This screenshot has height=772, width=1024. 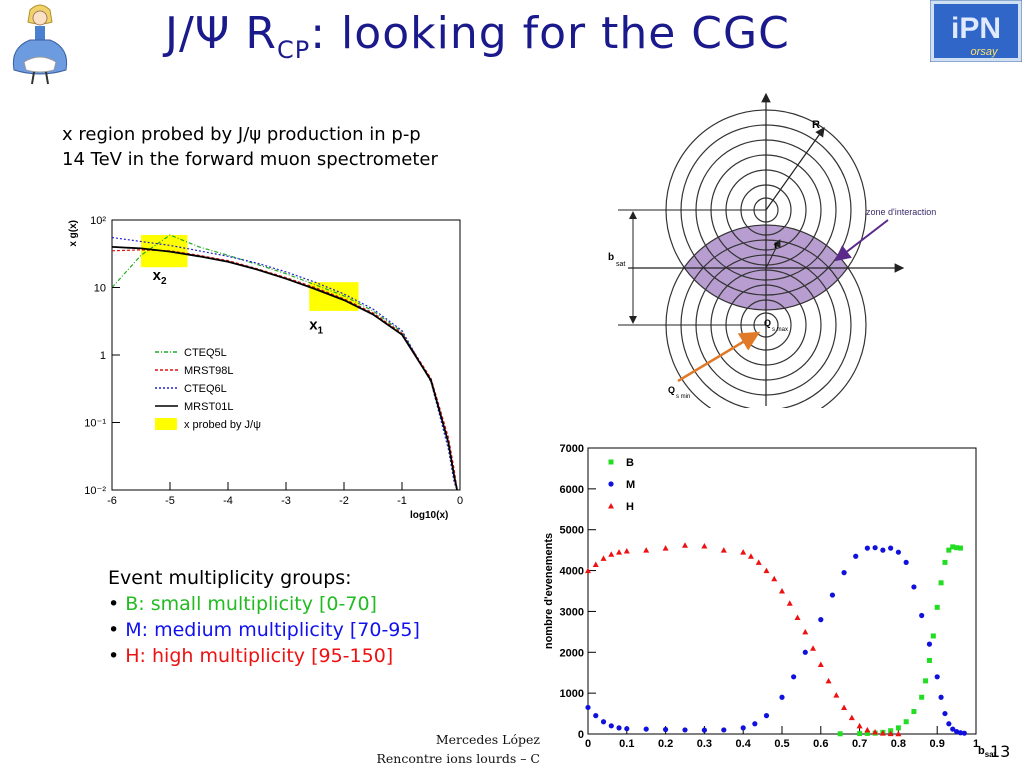 I want to click on group-text-B: B: small multiplicity [0-70], so click(x=251, y=604).